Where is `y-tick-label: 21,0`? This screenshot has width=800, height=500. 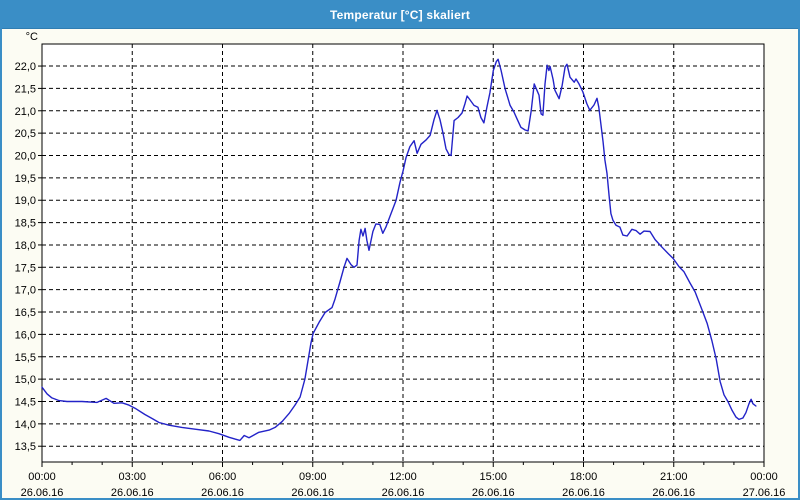 y-tick-label: 21,0 is located at coordinates (25, 112).